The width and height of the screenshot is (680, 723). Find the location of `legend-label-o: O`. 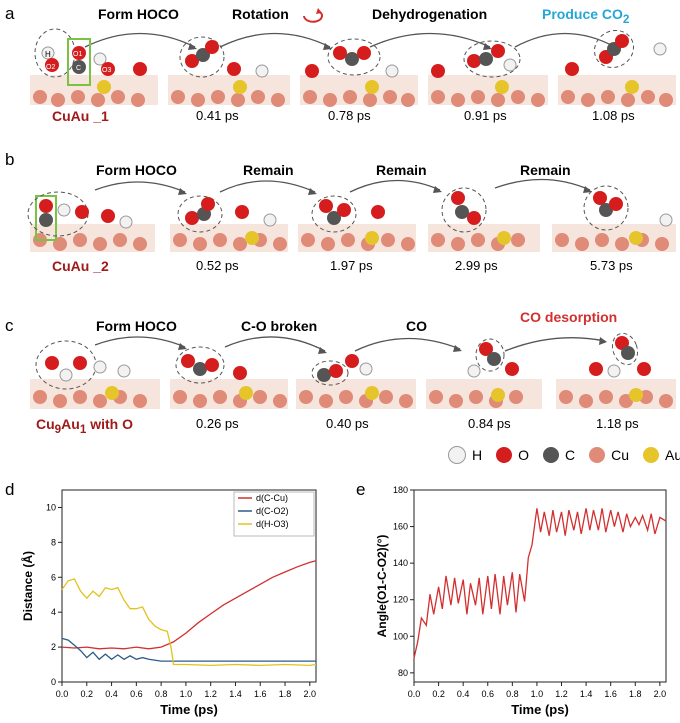

legend-label-o: O is located at coordinates (524, 455).